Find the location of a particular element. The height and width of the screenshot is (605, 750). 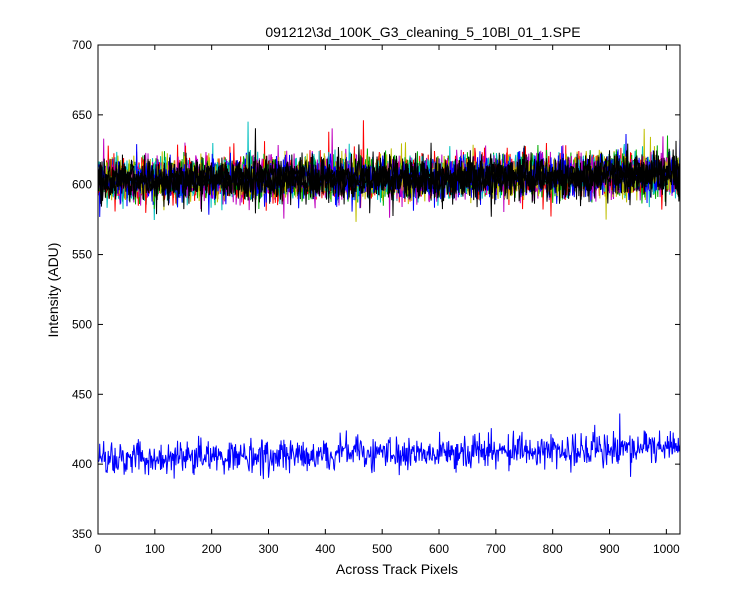

x-tick-label: 400 is located at coordinates (325, 549).